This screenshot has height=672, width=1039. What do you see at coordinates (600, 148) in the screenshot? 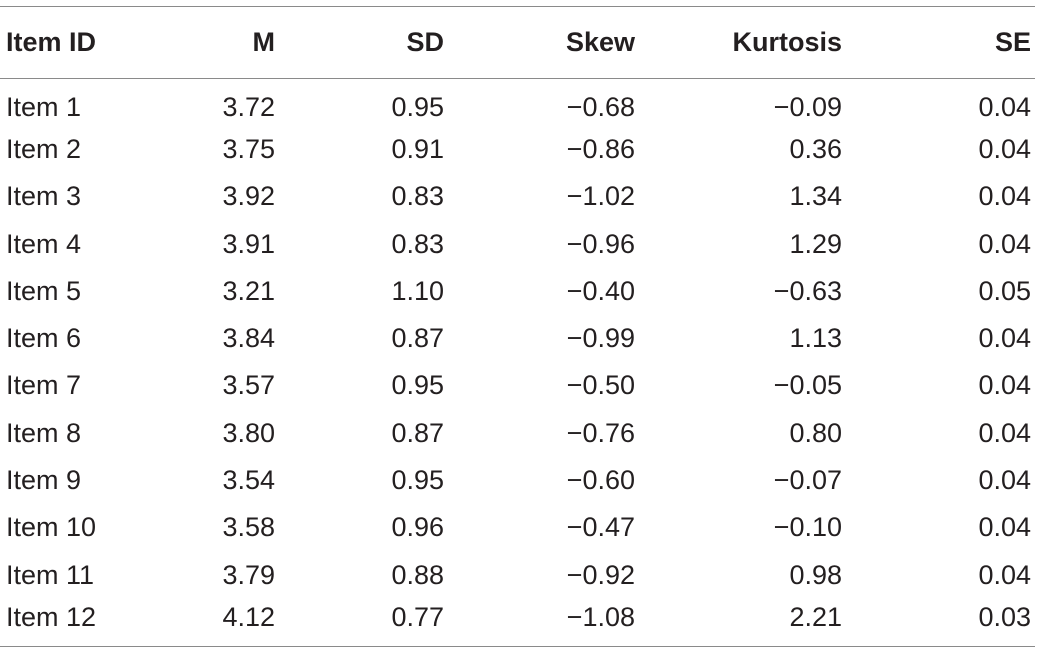
I see `cell-skew: −0.86` at bounding box center [600, 148].